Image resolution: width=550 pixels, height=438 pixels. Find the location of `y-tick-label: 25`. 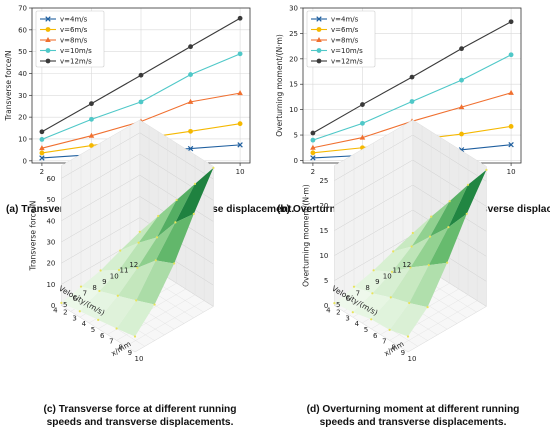

y-tick-label: 25 is located at coordinates (293, 34).